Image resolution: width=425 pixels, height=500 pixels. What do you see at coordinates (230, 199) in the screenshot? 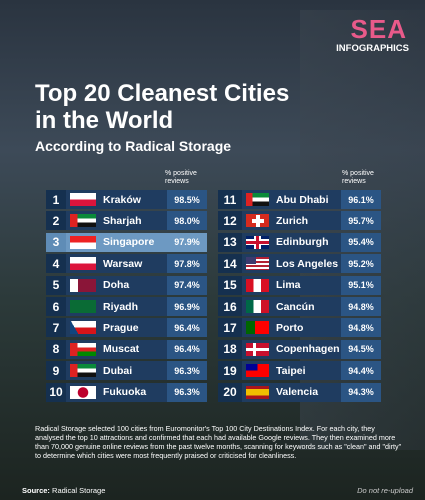
I see `rank: 11` at bounding box center [230, 199].